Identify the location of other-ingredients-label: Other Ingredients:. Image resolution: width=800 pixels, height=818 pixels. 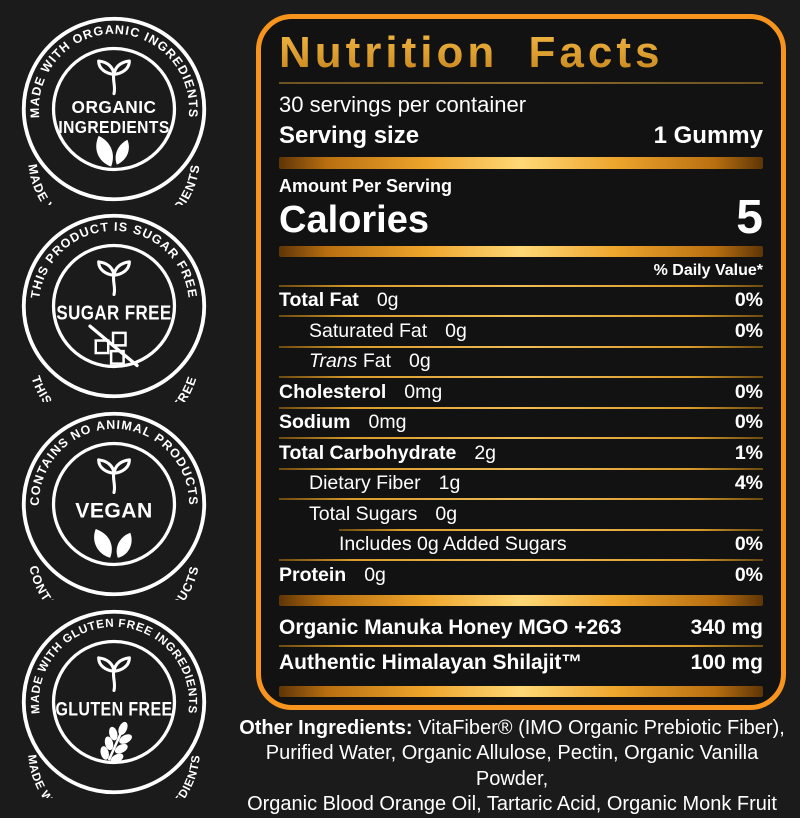
(326, 728).